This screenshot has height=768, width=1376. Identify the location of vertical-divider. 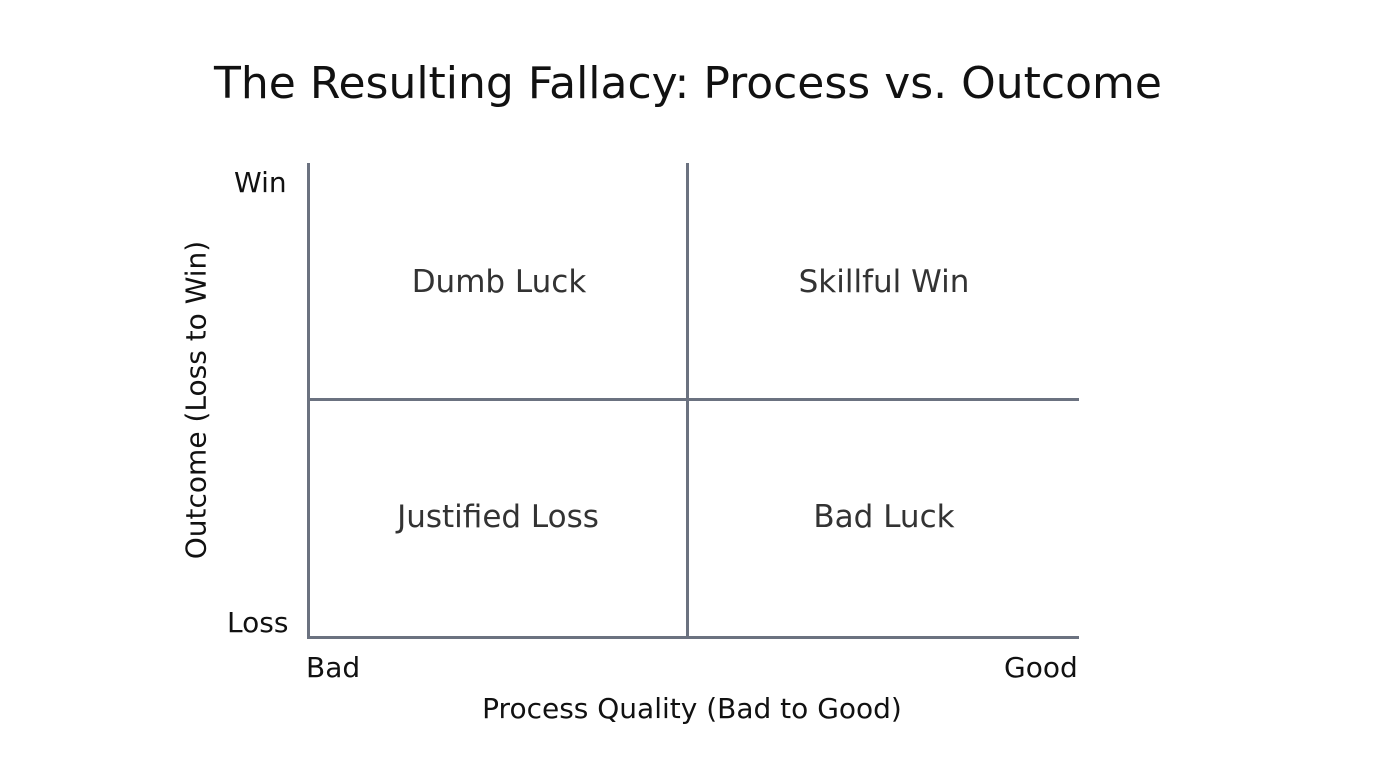
(687, 401).